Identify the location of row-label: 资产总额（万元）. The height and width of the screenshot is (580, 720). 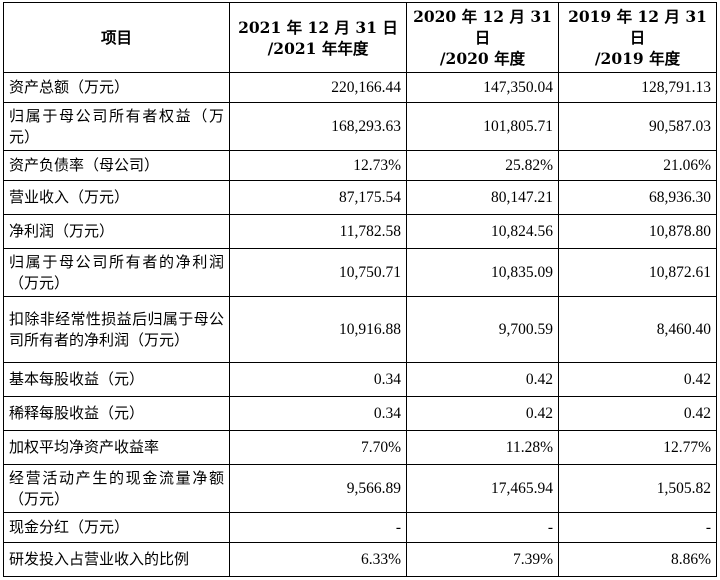
(116, 87).